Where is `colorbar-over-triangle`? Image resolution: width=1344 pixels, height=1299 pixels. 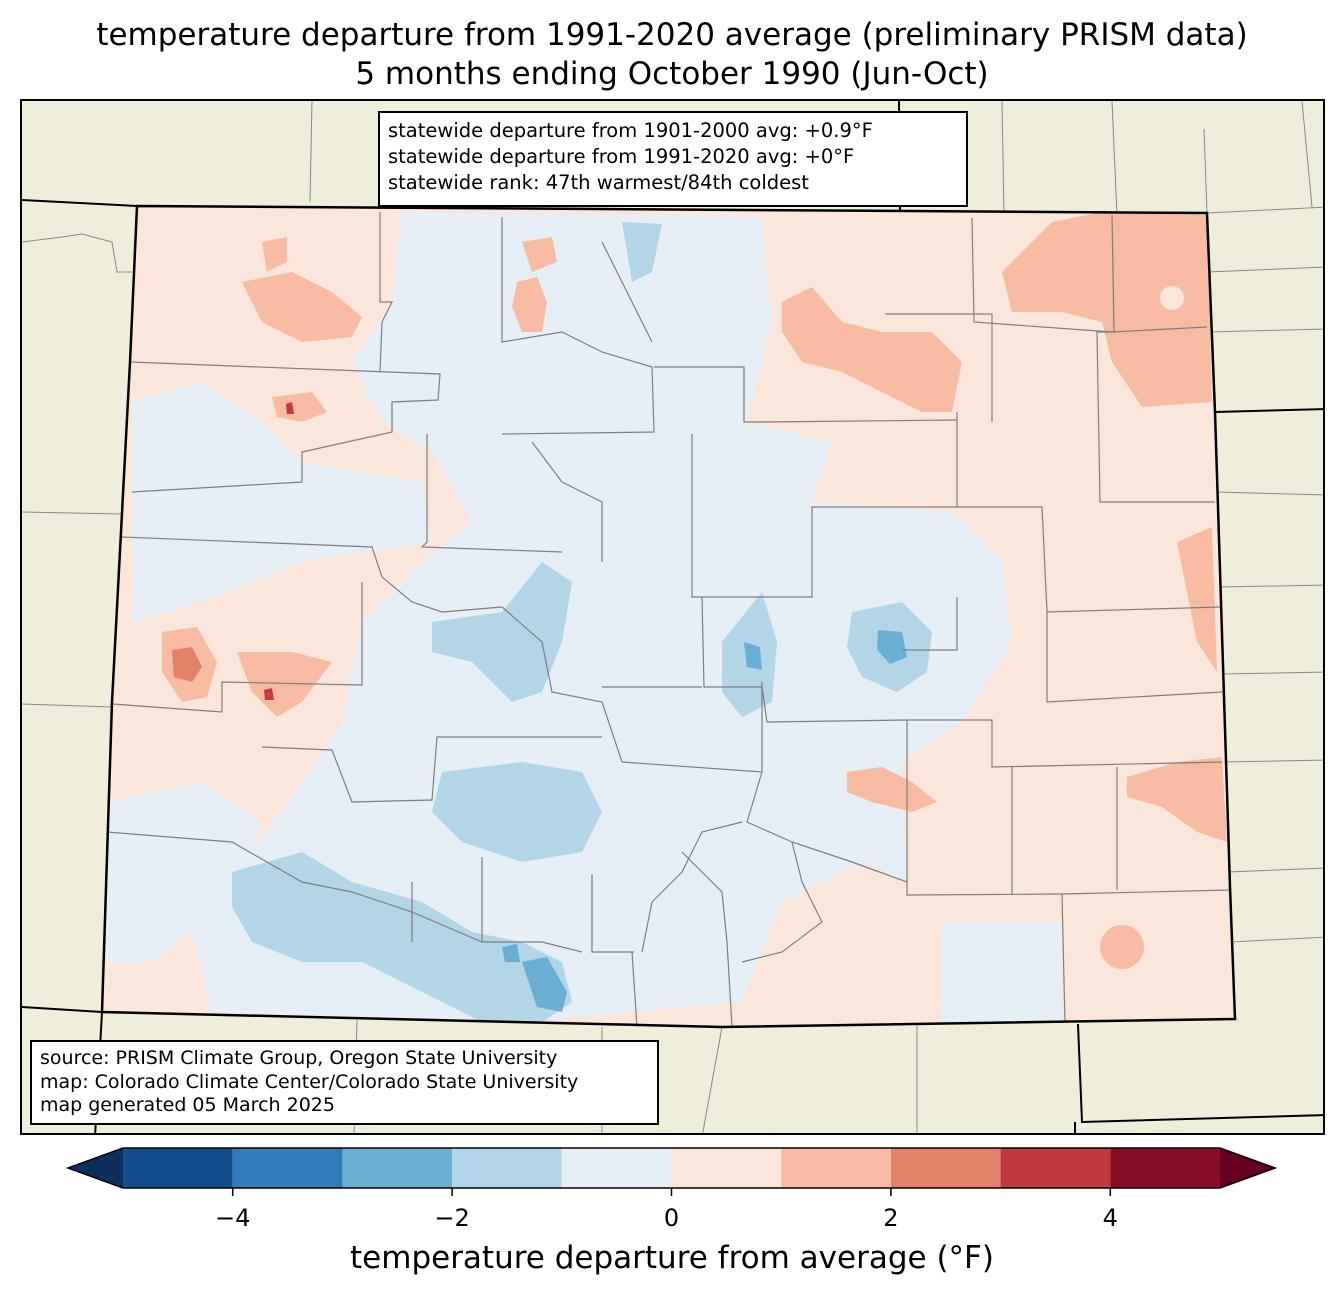
colorbar-over-triangle is located at coordinates (1247, 1168).